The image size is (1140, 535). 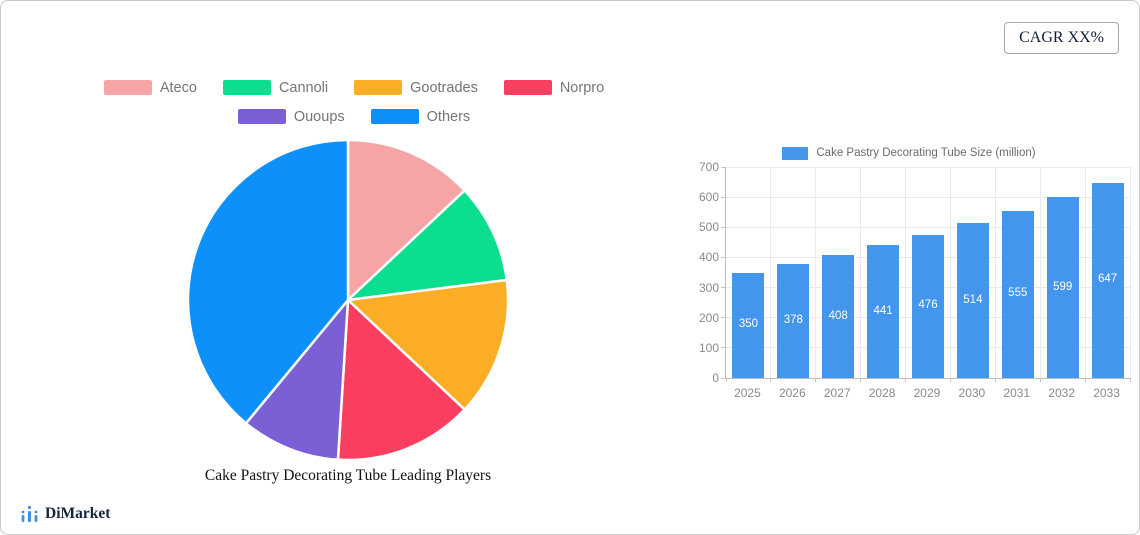 I want to click on pie-legend-row-2: Ououps Others, so click(x=354, y=116).